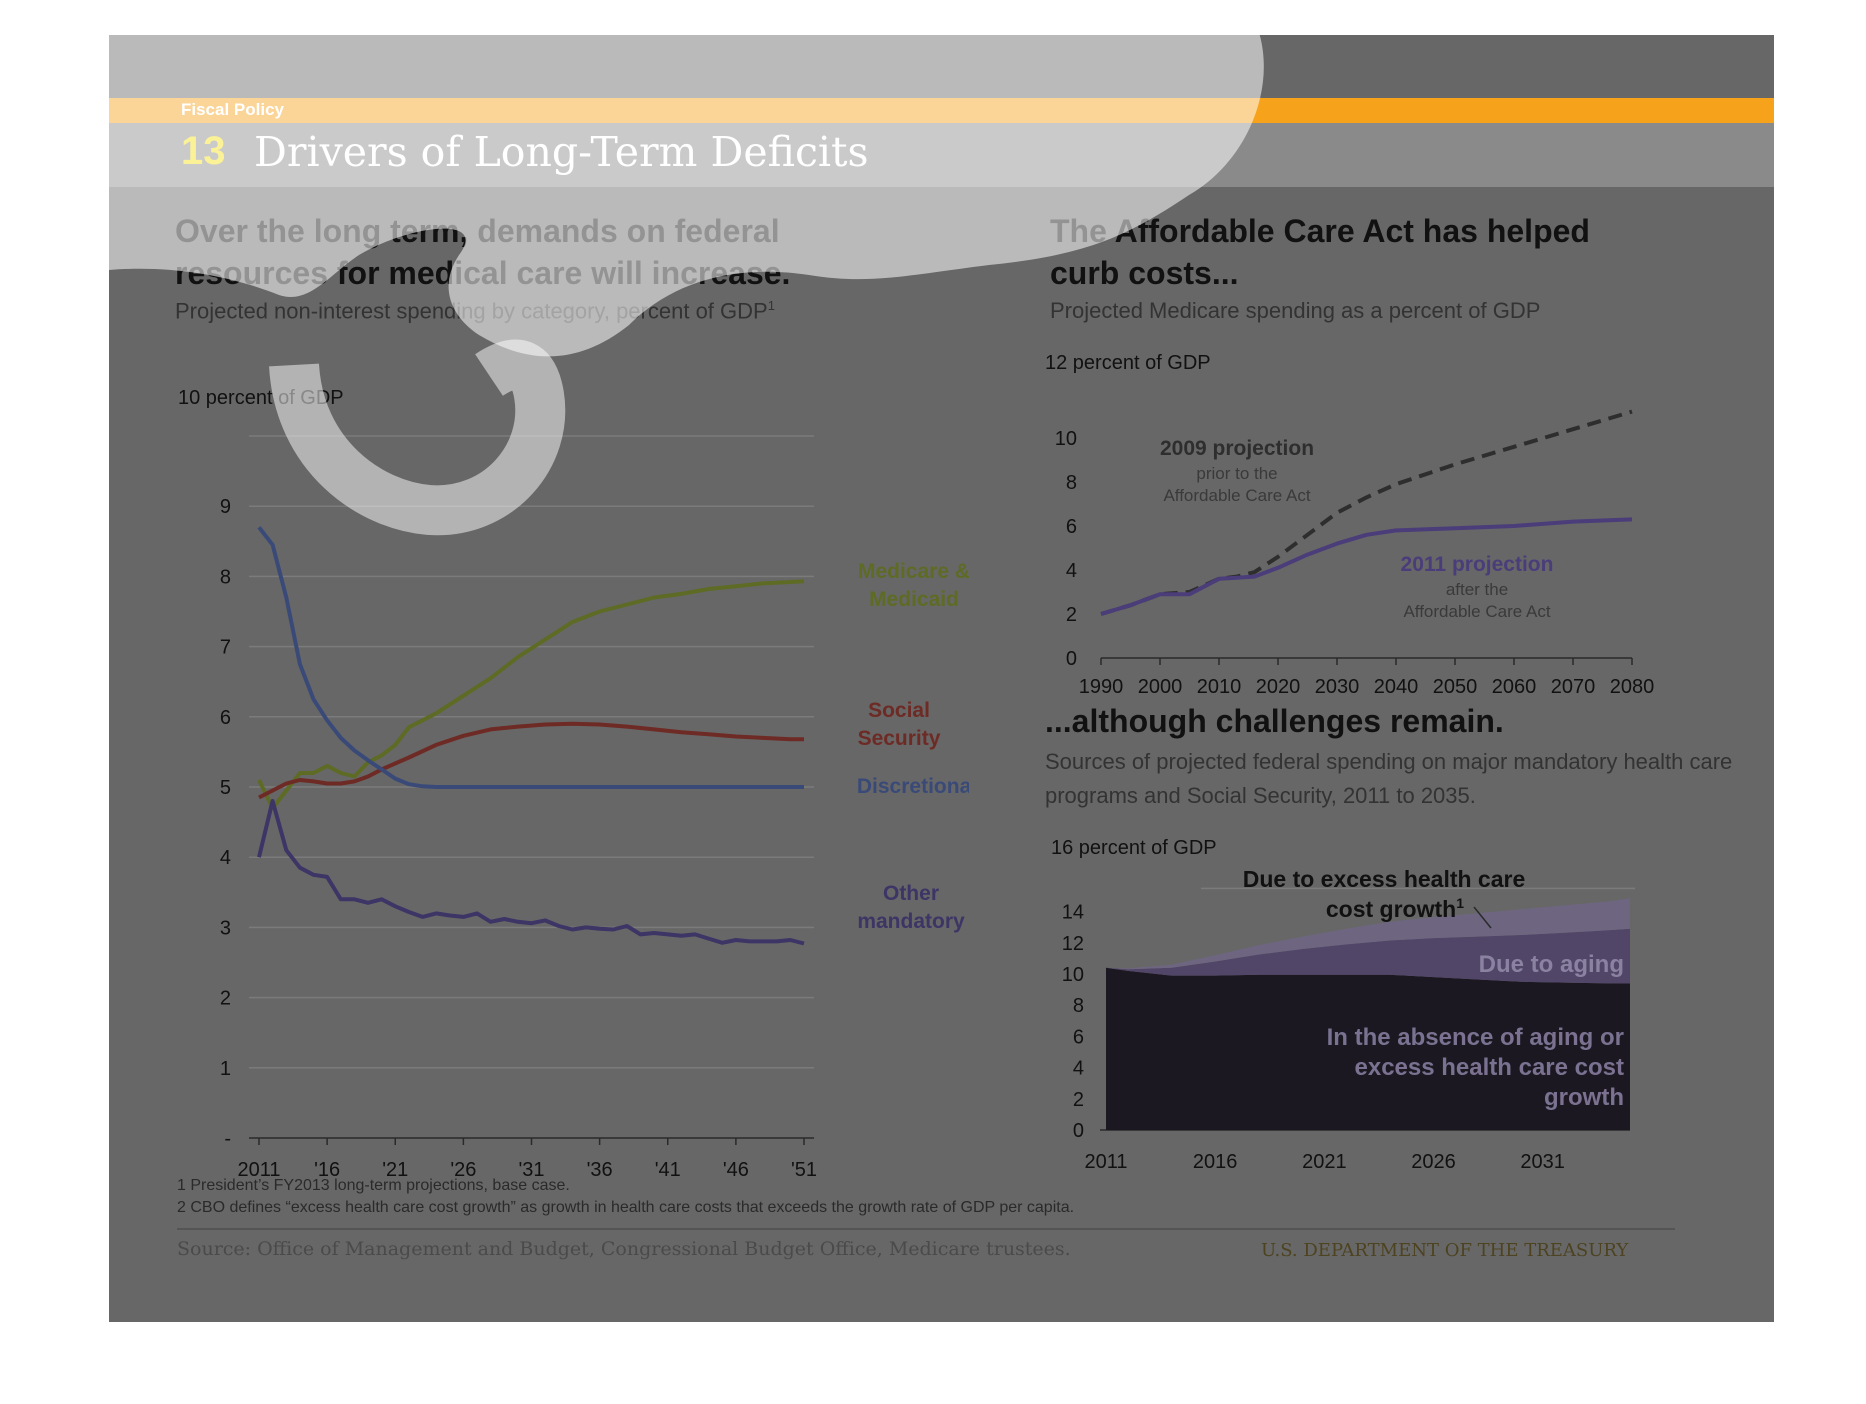  I want to click on x-tick-label: 2060, so click(1514, 687).